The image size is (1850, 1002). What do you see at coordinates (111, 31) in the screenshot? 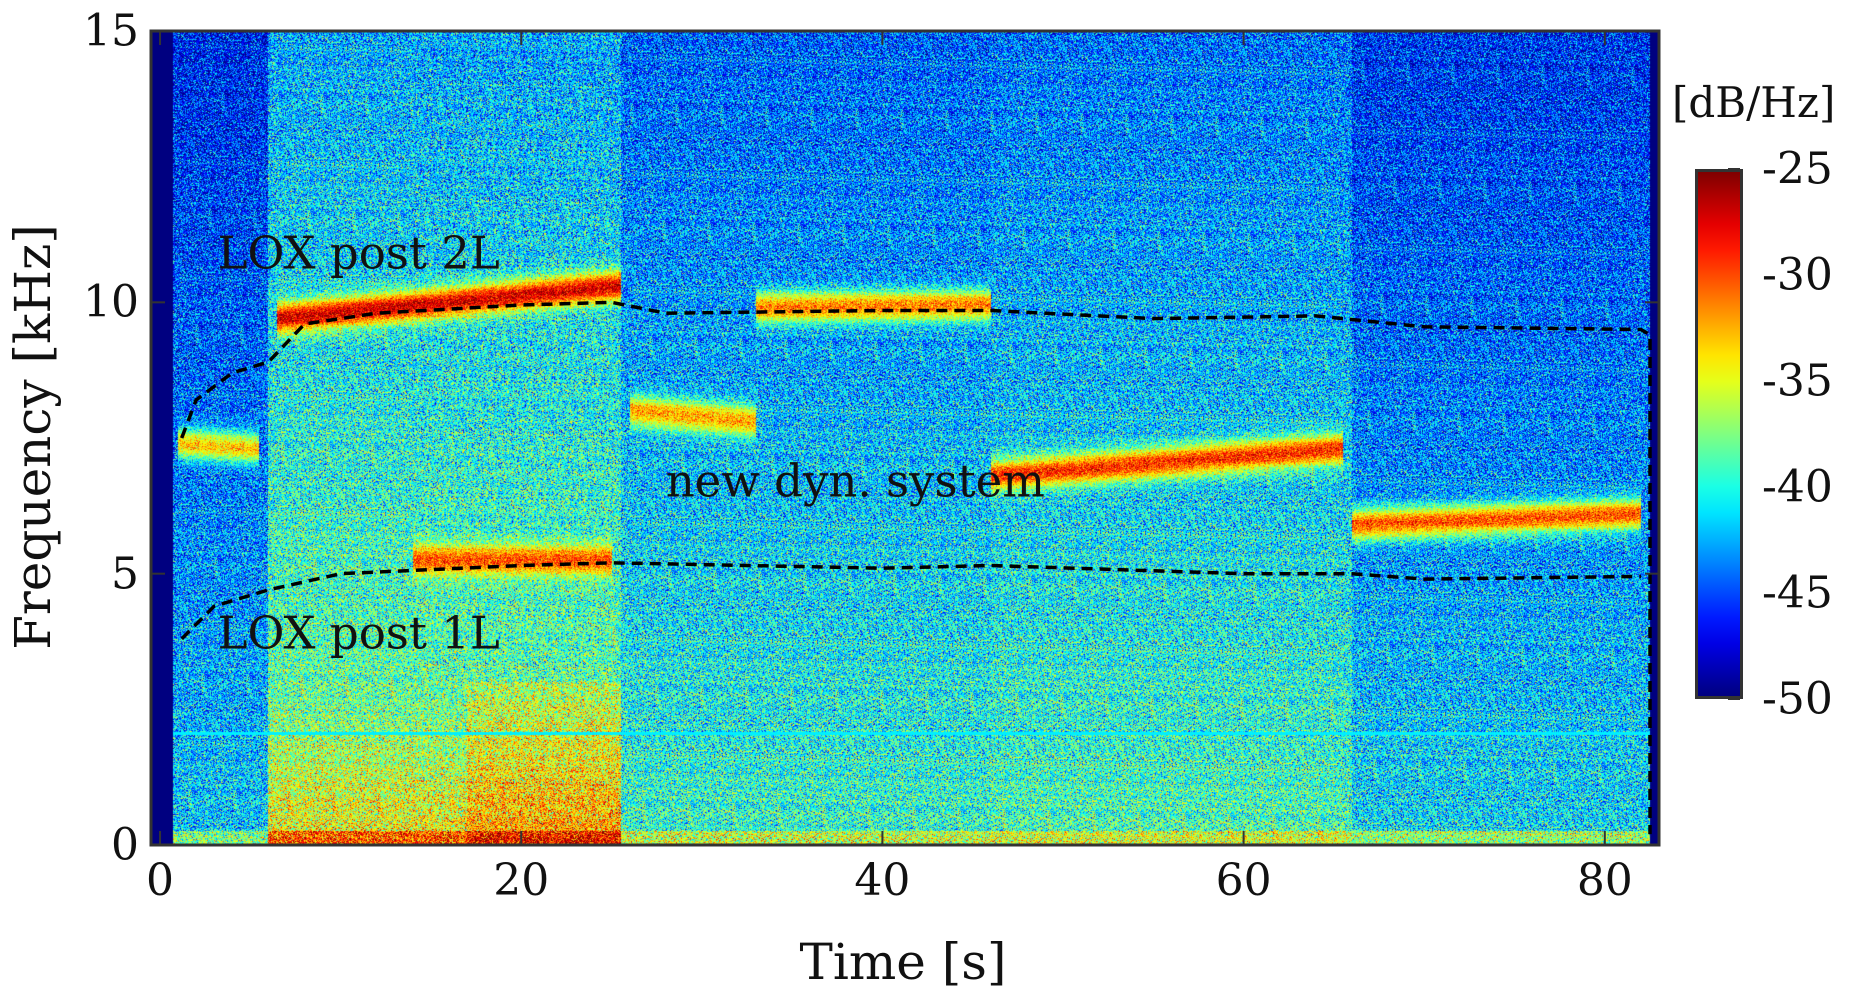
I see `y-tick-label: 15` at bounding box center [111, 31].